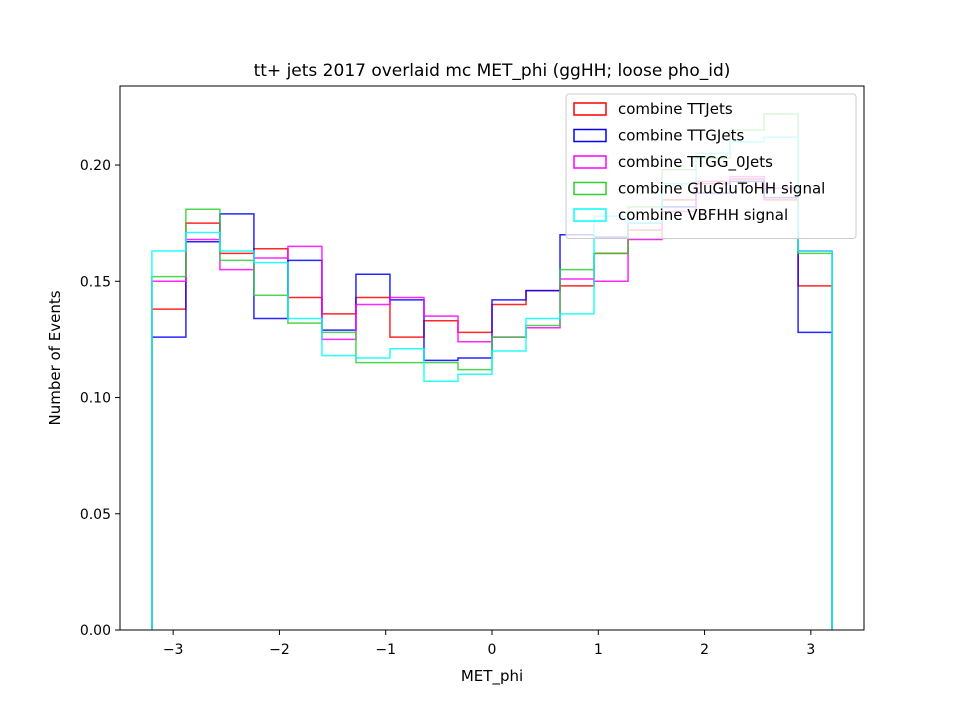 The height and width of the screenshot is (720, 960). What do you see at coordinates (95, 282) in the screenshot?
I see `y-tick-label: 0.15` at bounding box center [95, 282].